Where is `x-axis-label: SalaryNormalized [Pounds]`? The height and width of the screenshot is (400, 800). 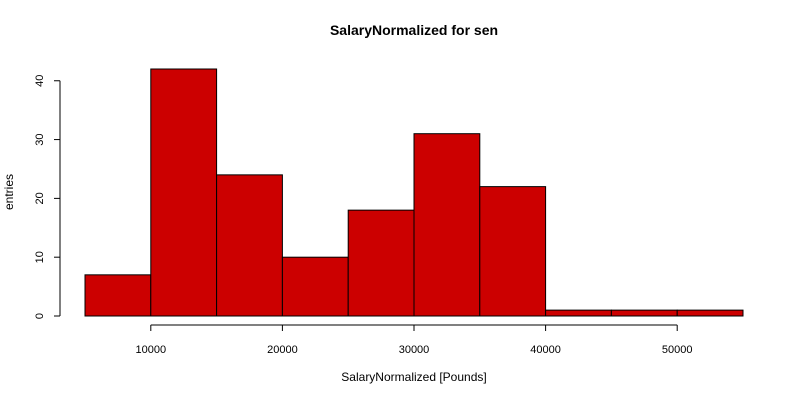 x-axis-label: SalaryNormalized [Pounds] is located at coordinates (413, 377).